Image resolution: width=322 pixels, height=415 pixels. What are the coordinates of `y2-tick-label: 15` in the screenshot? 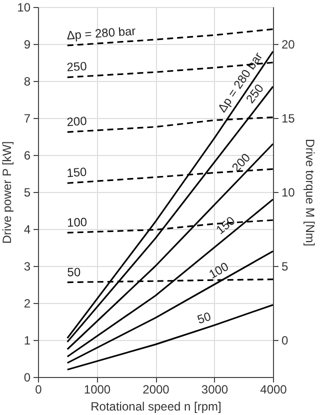 It's located at (289, 119).